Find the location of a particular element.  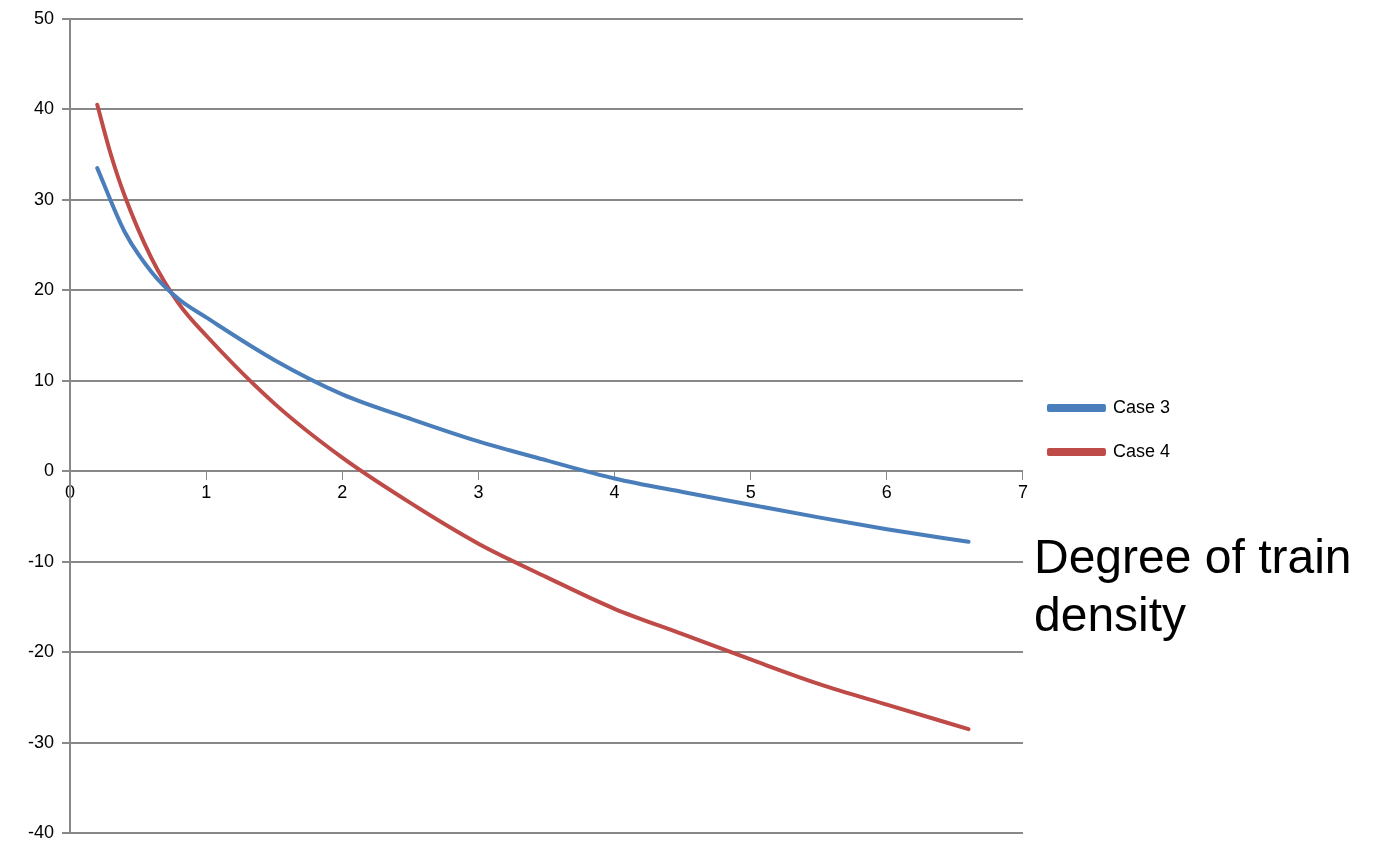

y-tick-label: 50 is located at coordinates (44, 17).